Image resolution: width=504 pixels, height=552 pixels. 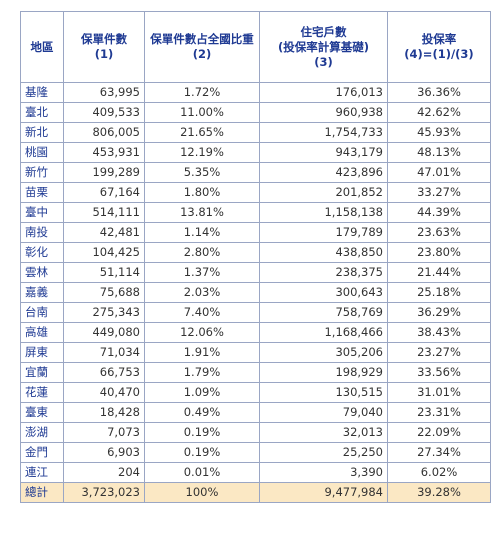 What do you see at coordinates (104, 92) in the screenshot?
I see `policy-count-cell: 63,995` at bounding box center [104, 92].